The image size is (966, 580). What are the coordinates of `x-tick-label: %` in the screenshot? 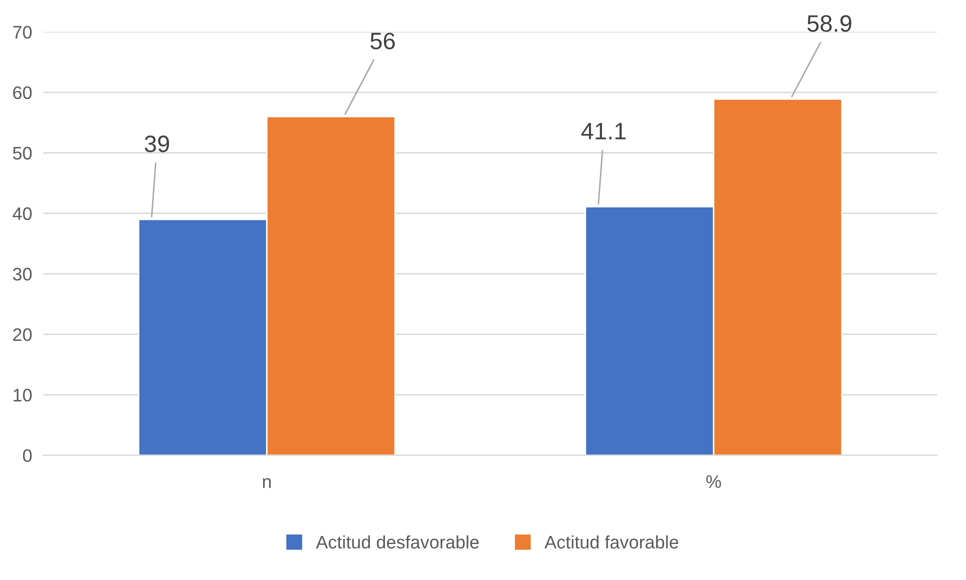 It's located at (714, 481).